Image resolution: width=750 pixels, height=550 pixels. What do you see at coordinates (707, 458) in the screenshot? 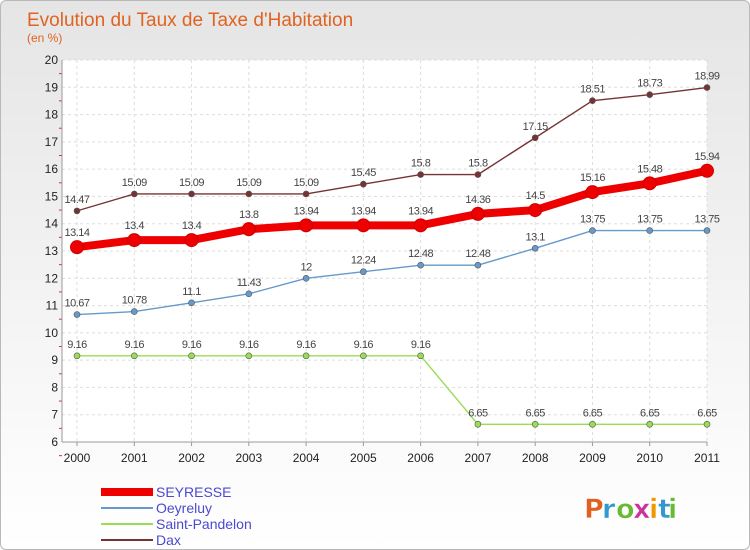
I see `x-tick-label: 2011` at bounding box center [707, 458].